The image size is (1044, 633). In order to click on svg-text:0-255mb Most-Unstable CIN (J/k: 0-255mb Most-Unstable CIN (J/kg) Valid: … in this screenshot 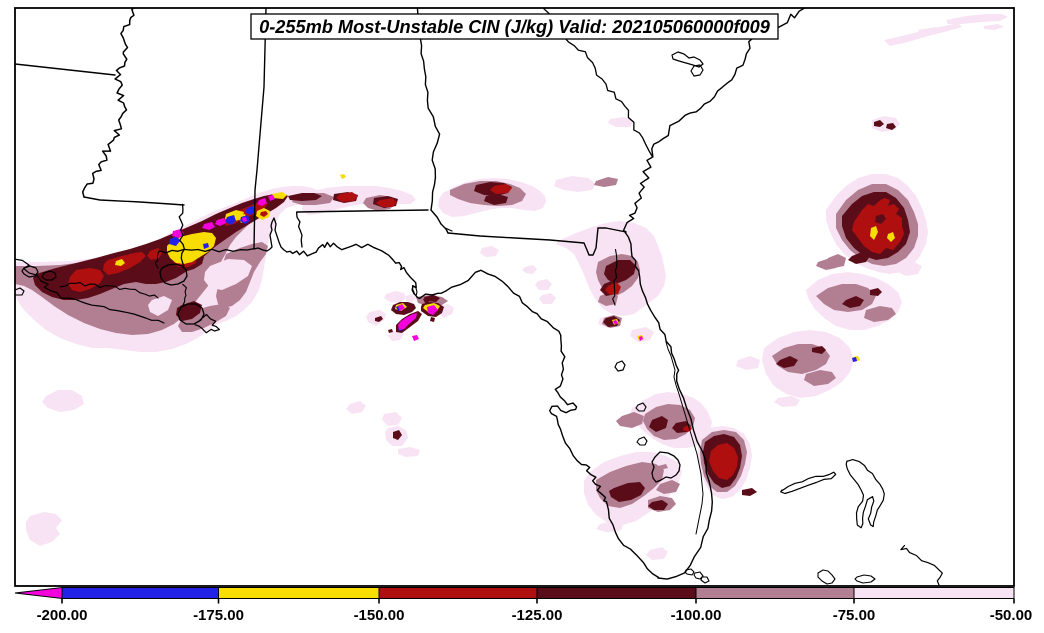, I will do `click(515, 27)`.